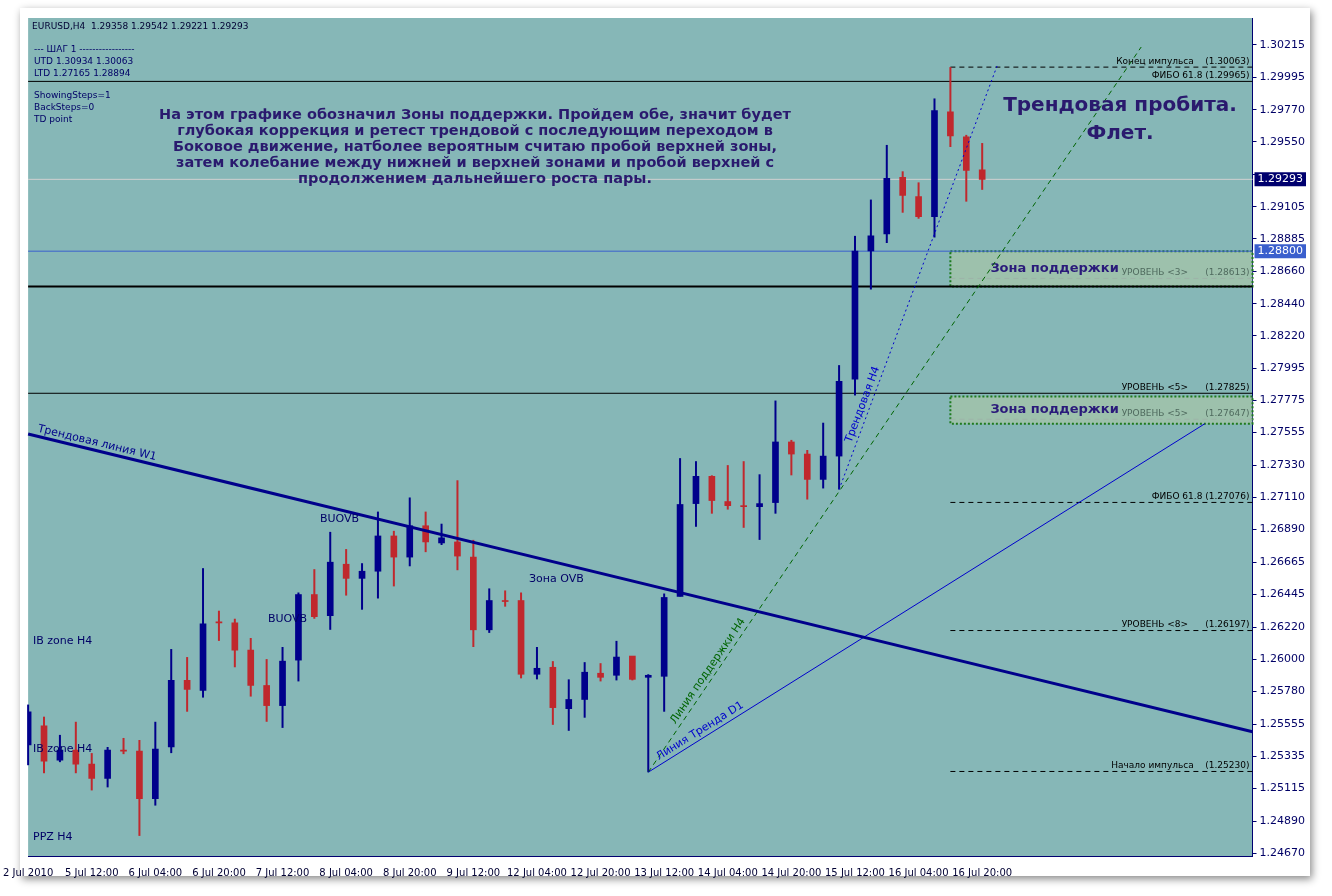 The height and width of the screenshot is (896, 1332). What do you see at coordinates (1282, 335) in the screenshot?
I see `y-tick-label: 1.28220` at bounding box center [1282, 335].